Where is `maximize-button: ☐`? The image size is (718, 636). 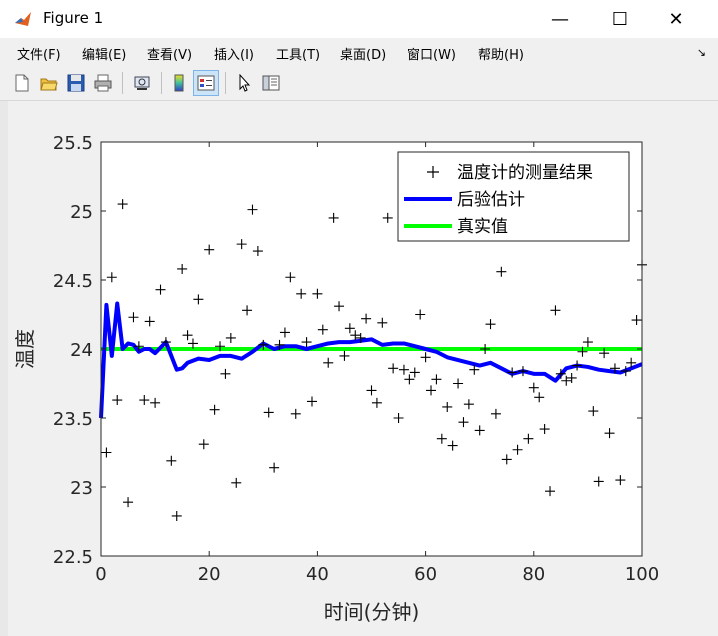
maximize-button: ☐ is located at coordinates (620, 19).